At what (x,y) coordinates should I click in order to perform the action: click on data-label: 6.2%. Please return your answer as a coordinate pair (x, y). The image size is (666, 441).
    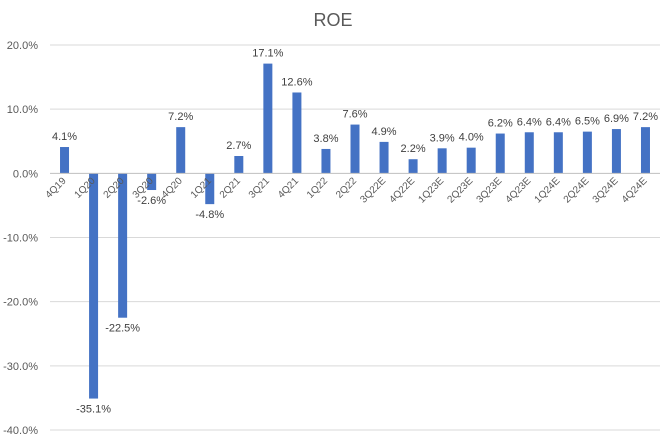
    Looking at the image, I should click on (500, 124).